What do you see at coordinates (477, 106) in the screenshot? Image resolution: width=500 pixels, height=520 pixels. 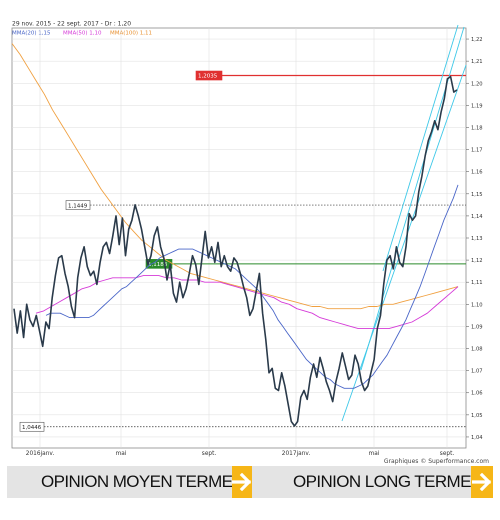 I see `y-tick-label: 1,19` at bounding box center [477, 106].